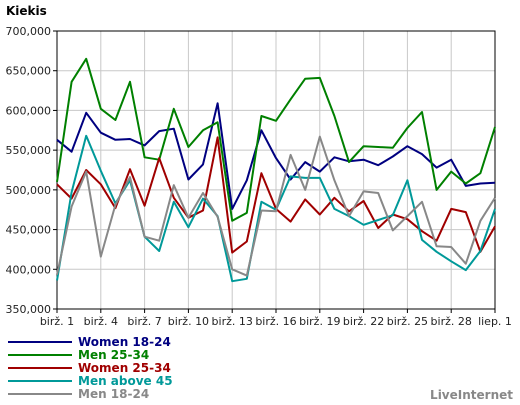 Image resolution: width=520 pixels, height=405 pixels. I want to click on x-tick-label: birž. 25, so click(407, 321).